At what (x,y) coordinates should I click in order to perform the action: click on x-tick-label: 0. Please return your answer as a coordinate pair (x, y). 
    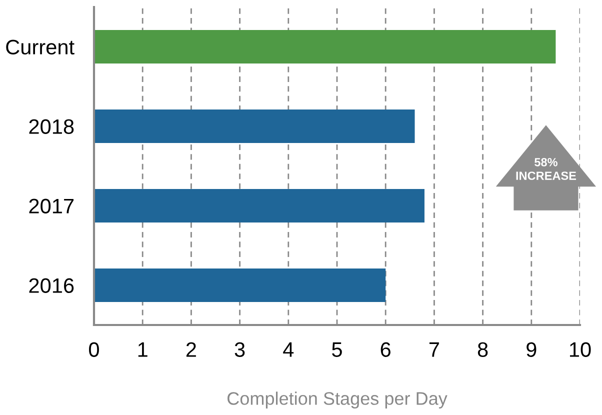
    Looking at the image, I should click on (94, 349).